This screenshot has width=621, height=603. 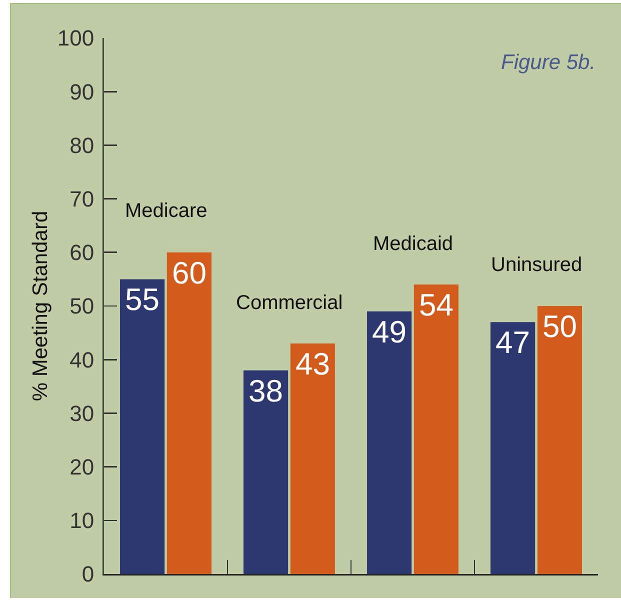 What do you see at coordinates (548, 62) in the screenshot?
I see `annotation: Figure 5b.` at bounding box center [548, 62].